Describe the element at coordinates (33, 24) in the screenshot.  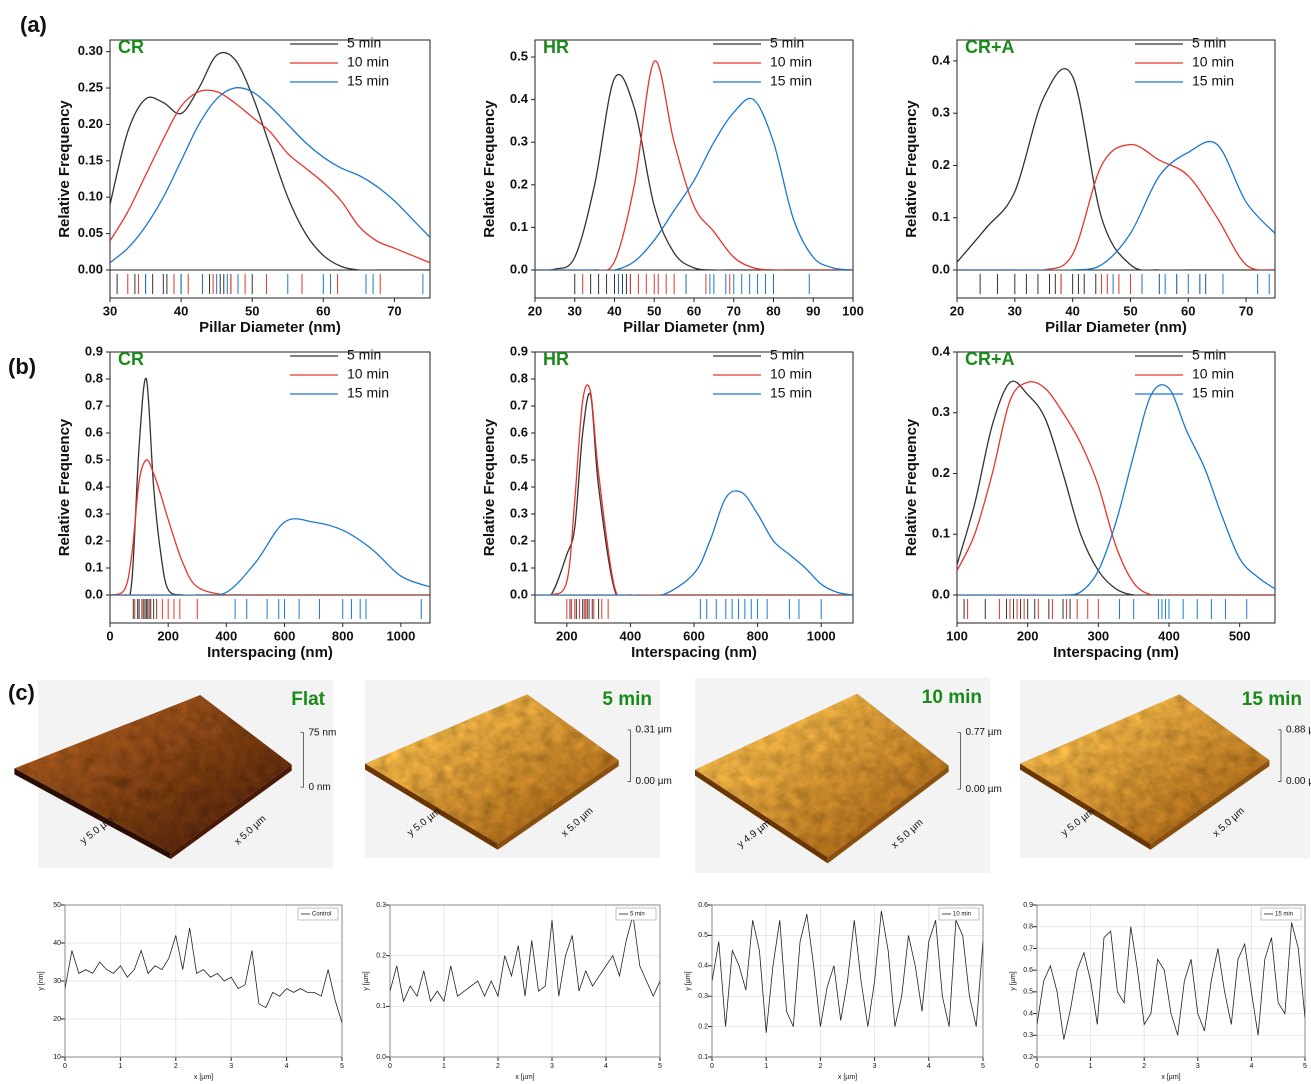
I see `panel-label: (a)` at that location.